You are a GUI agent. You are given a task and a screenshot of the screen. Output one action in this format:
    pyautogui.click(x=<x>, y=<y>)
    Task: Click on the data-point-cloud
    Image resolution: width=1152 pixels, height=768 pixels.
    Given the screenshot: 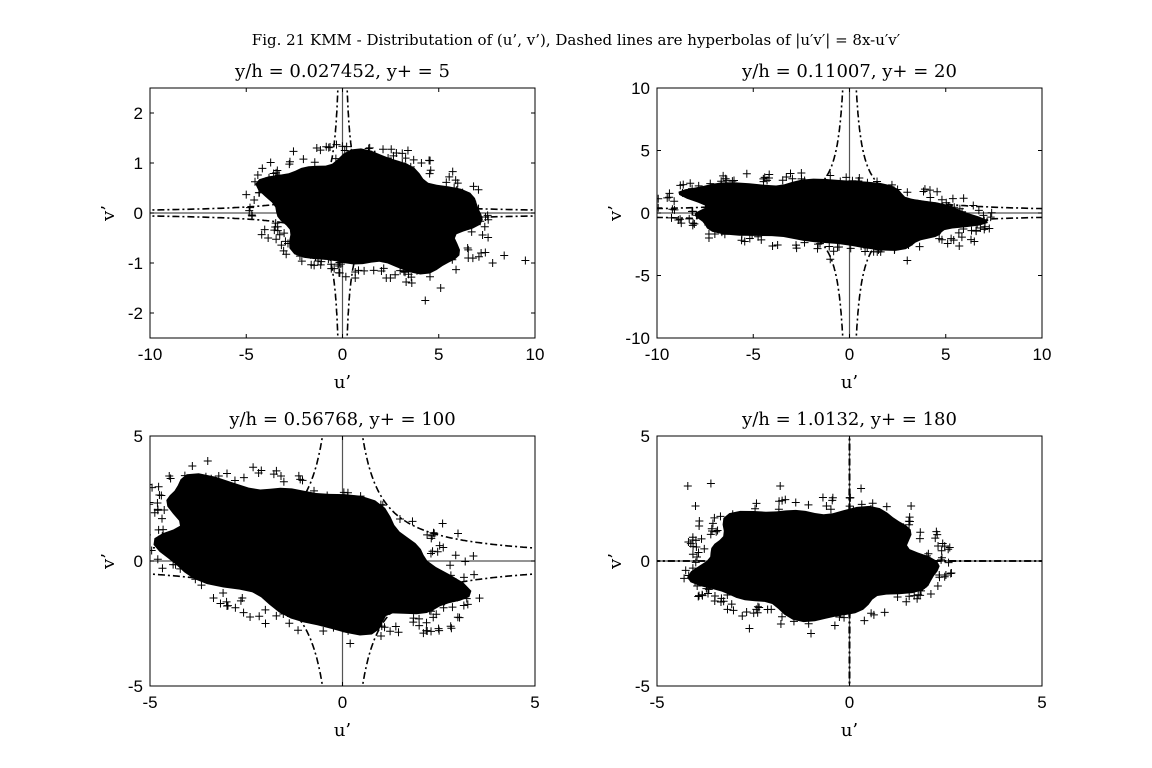 What is the action you would take?
    pyautogui.click(x=369, y=211)
    